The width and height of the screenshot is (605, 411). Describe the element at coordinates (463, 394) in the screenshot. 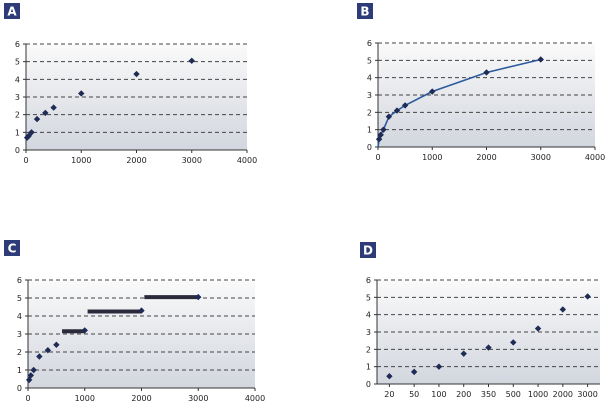

I see `x-tick-label: 200` at that location.